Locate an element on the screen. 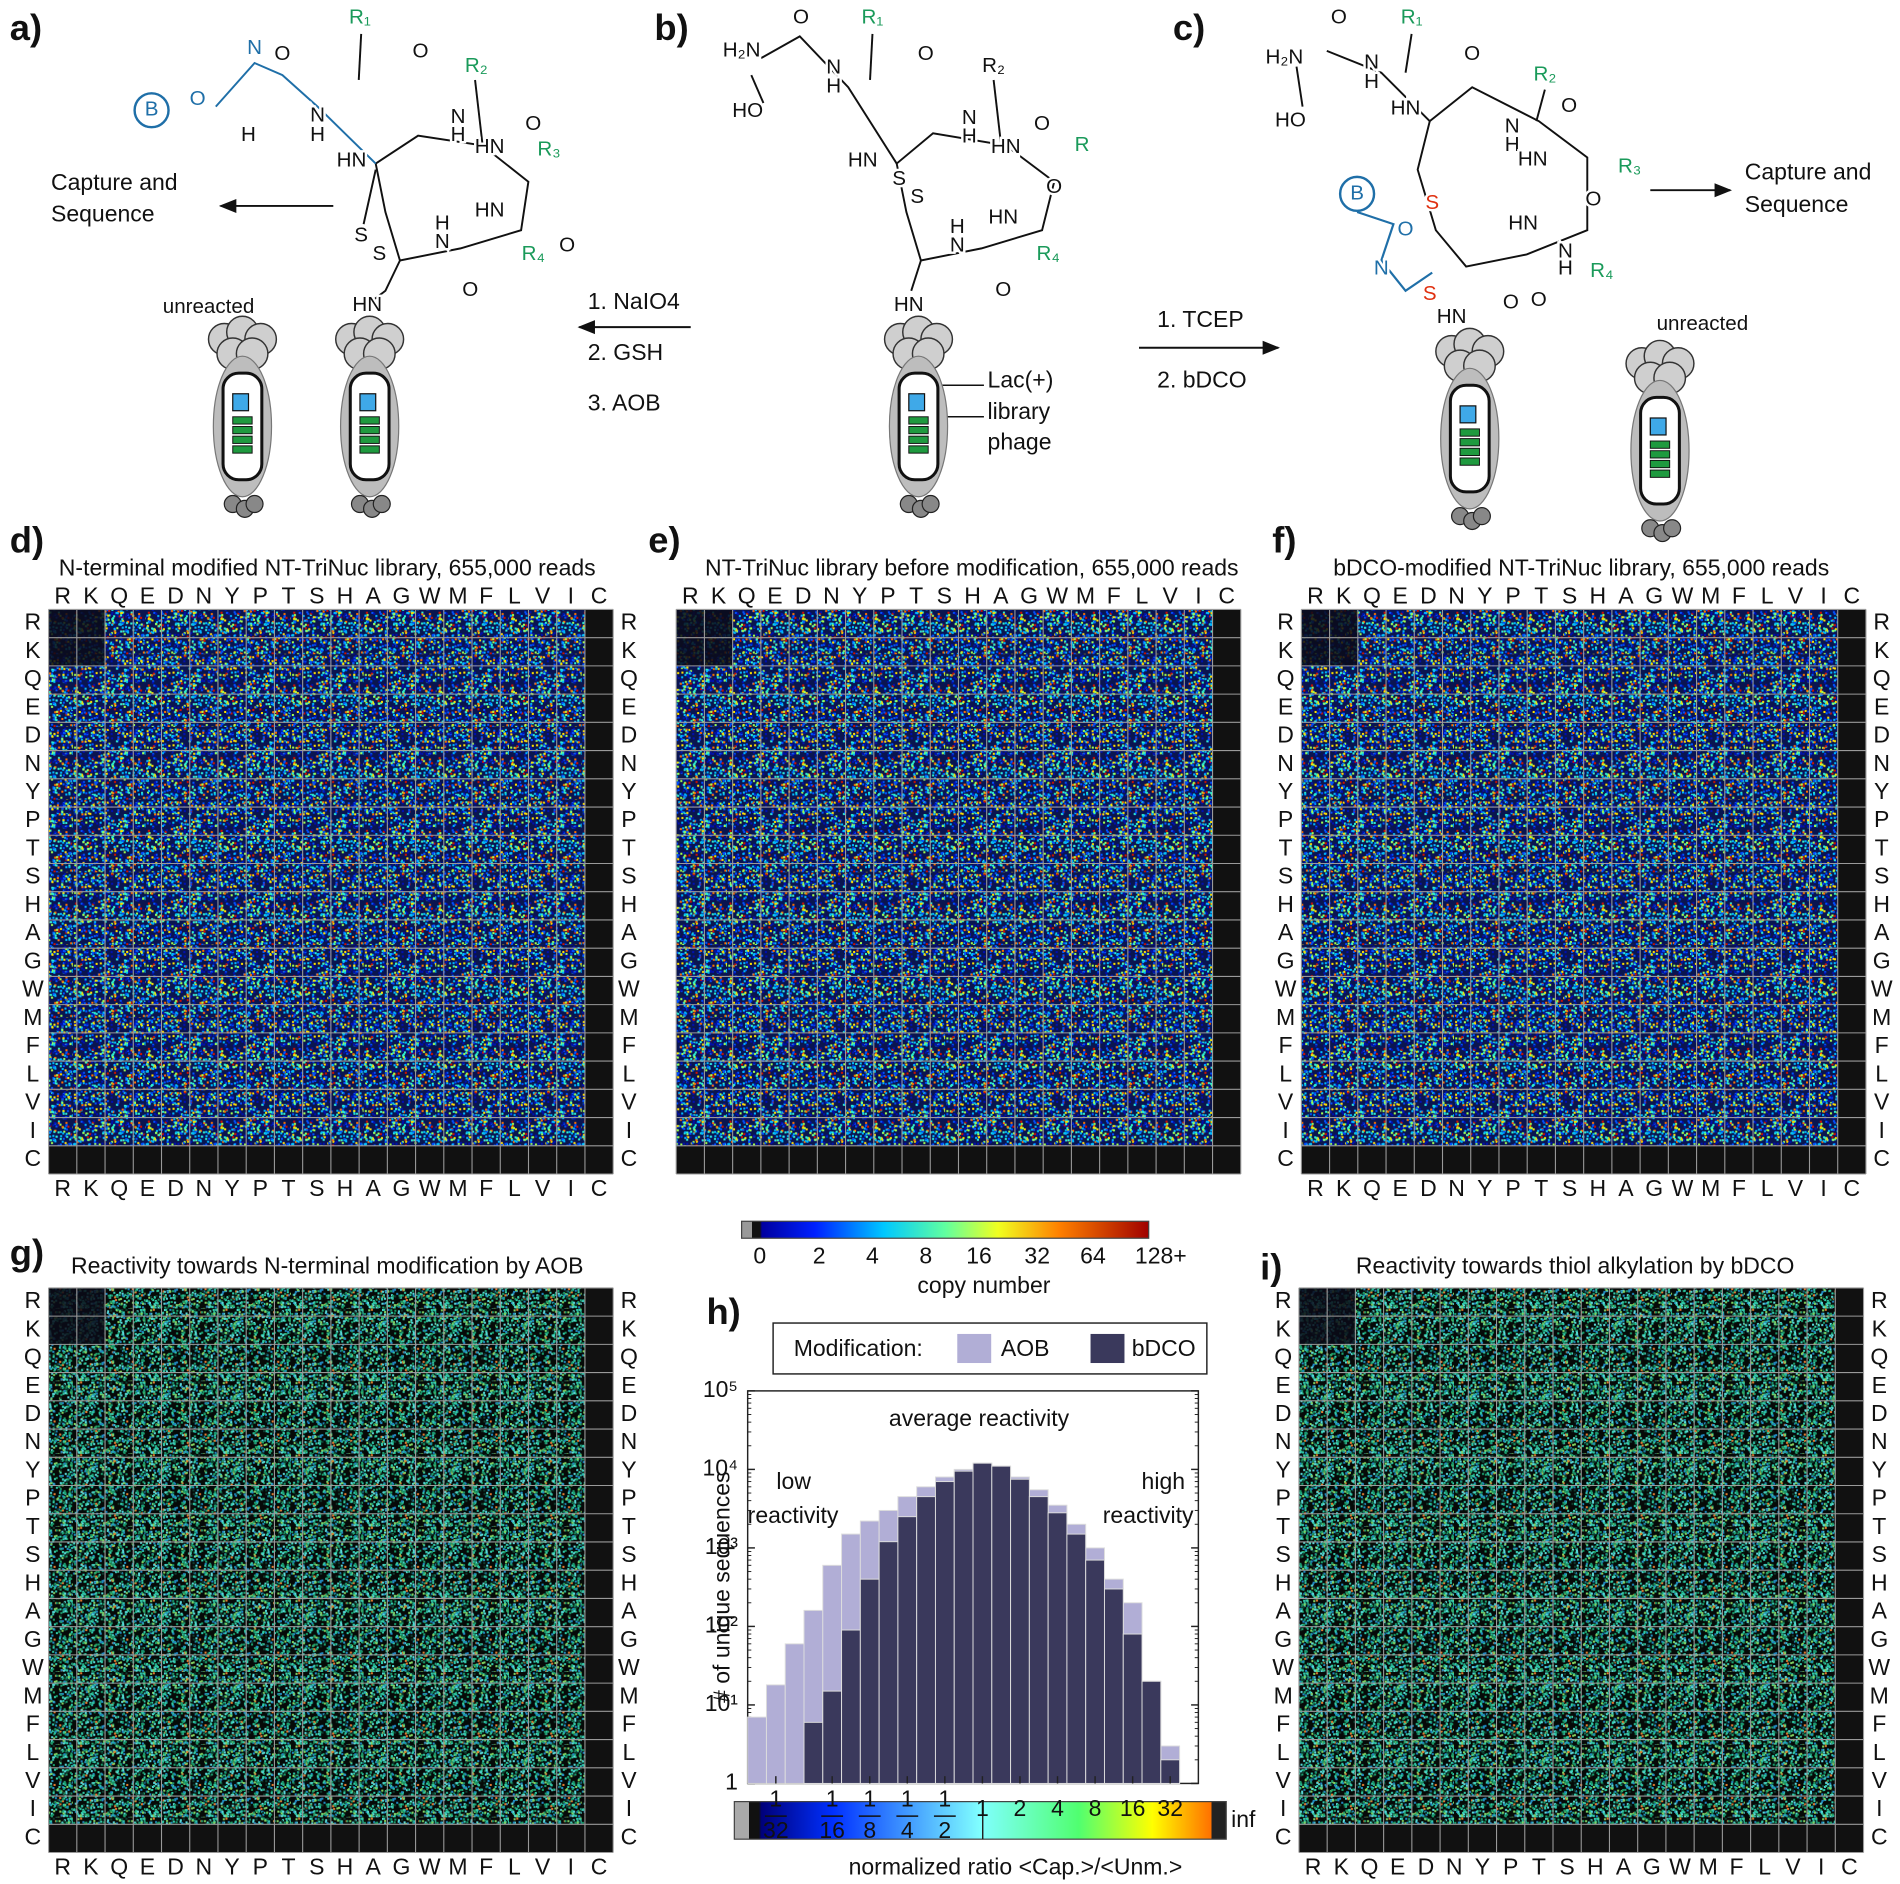  scheme-text: library is located at coordinates (1019, 411).